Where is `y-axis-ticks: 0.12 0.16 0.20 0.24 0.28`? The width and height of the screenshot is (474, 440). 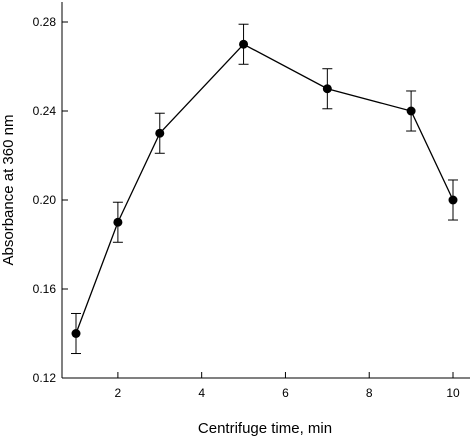 y-axis-ticks: 0.12 0.16 0.20 0.24 0.28 is located at coordinates (50, 200).